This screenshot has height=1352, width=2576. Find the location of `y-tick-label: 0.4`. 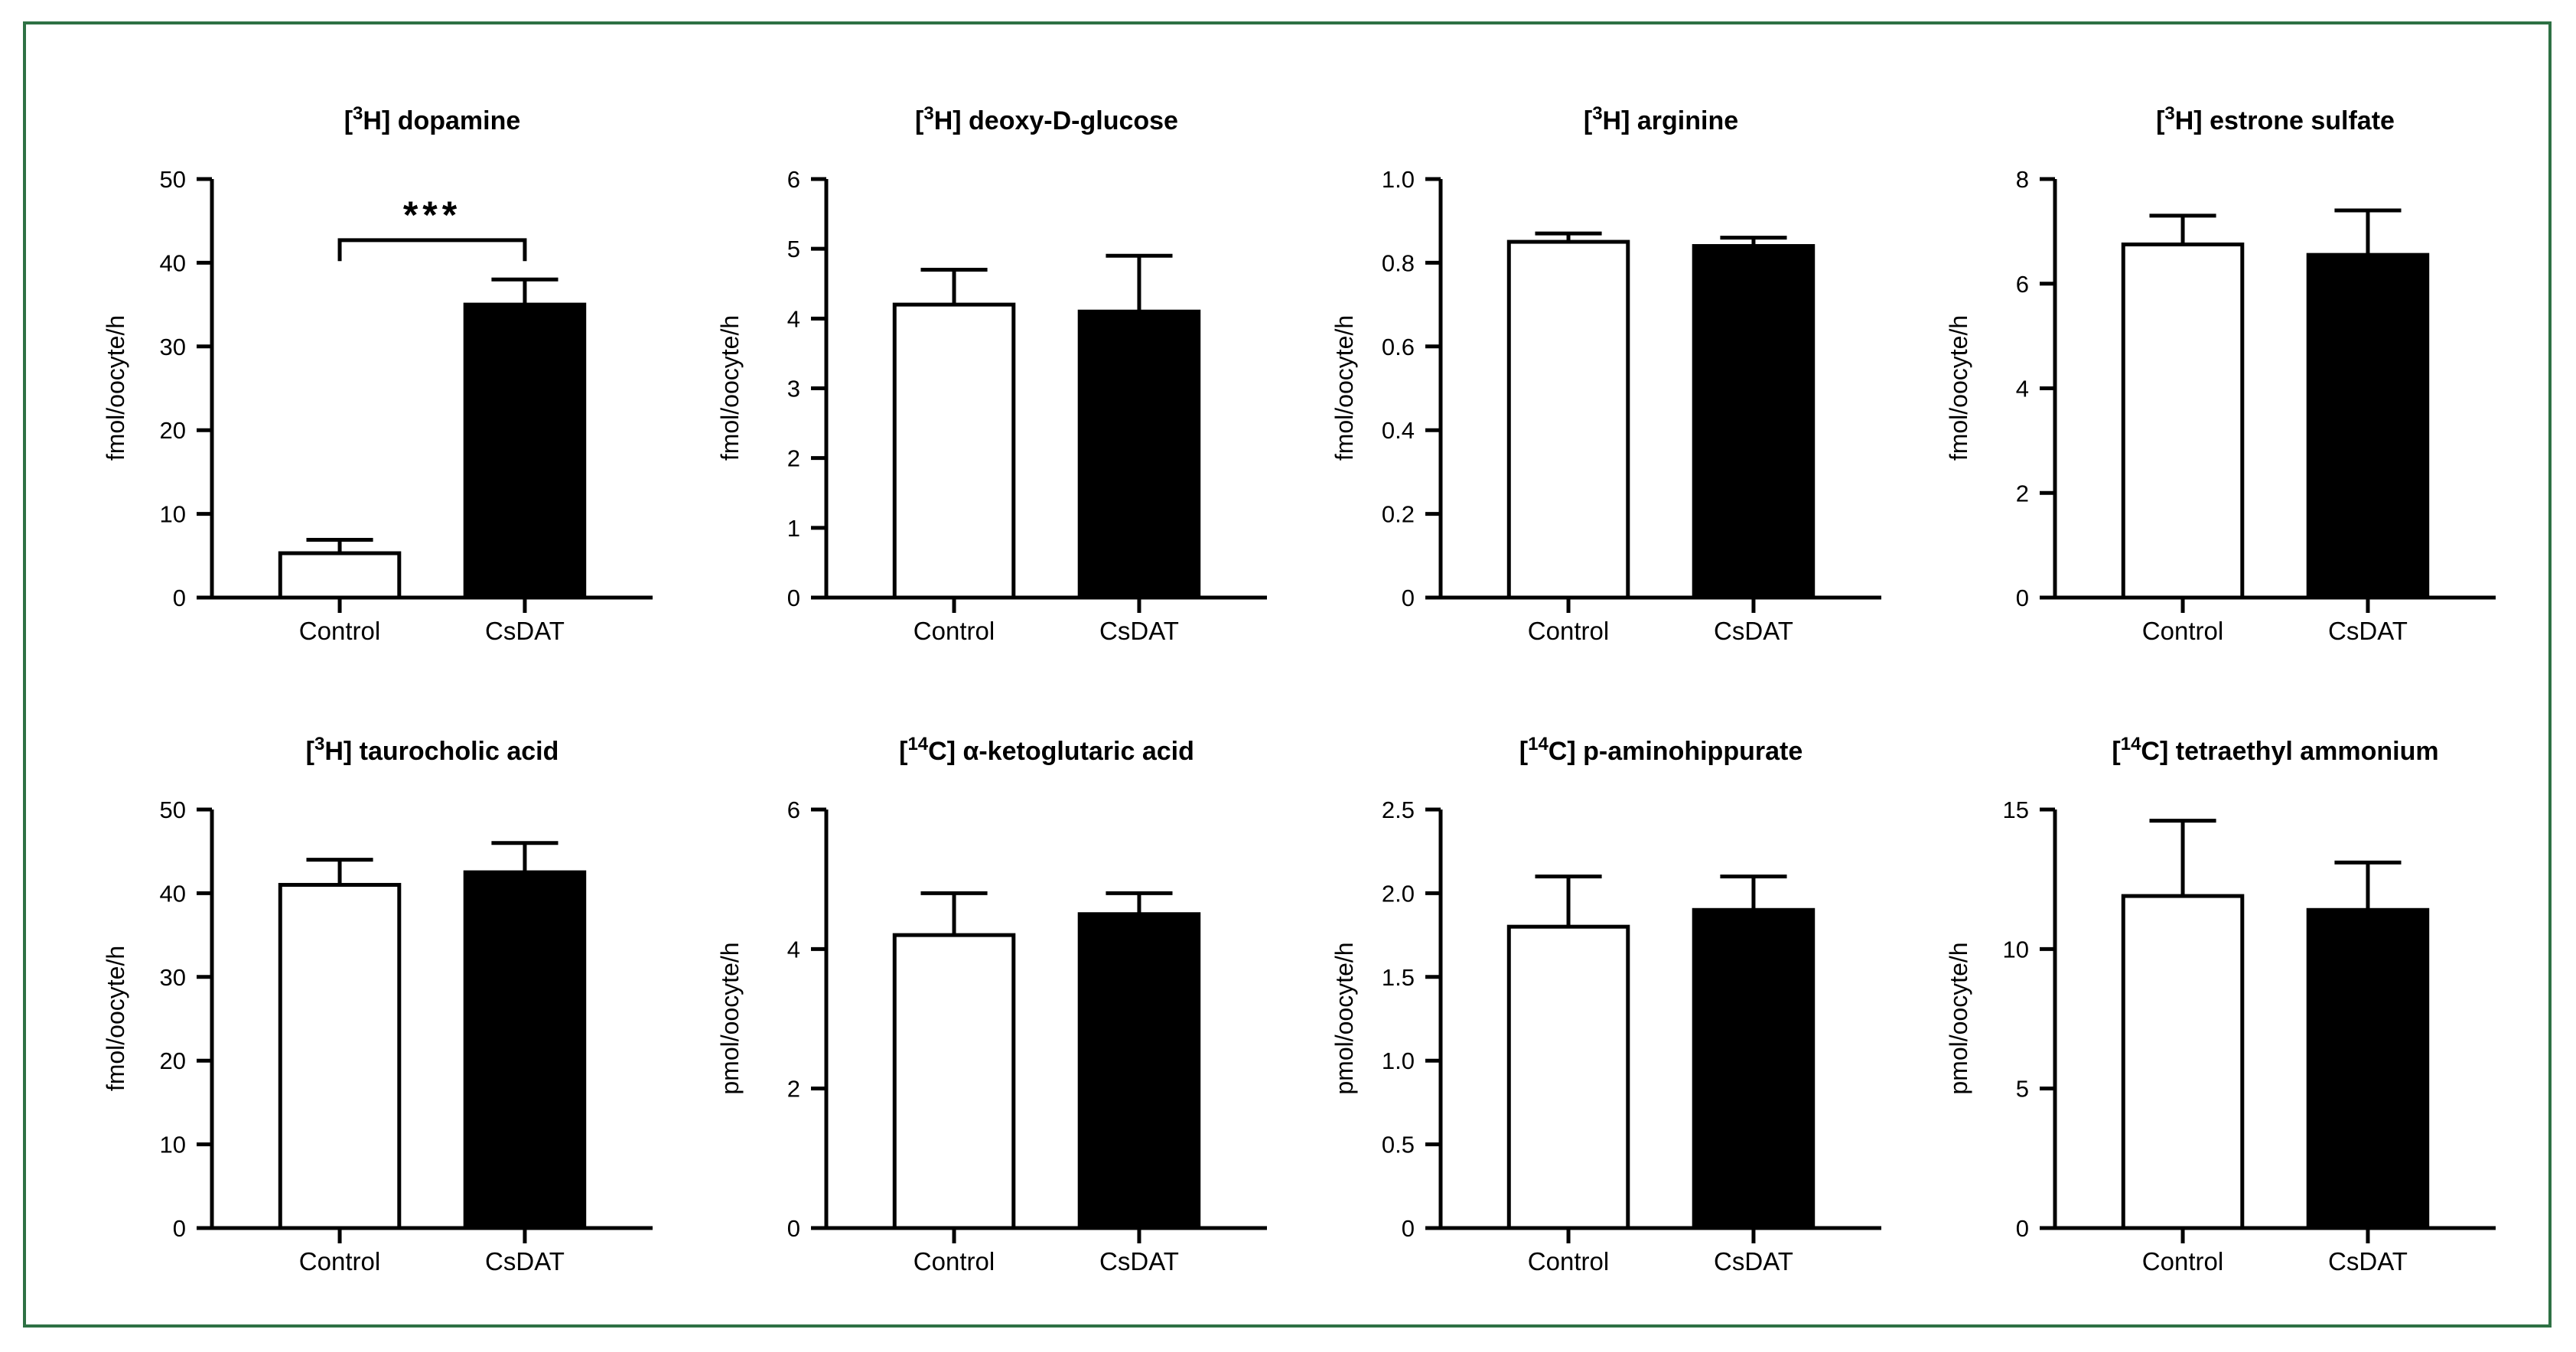

y-tick-label: 0.4 is located at coordinates (1399, 430).